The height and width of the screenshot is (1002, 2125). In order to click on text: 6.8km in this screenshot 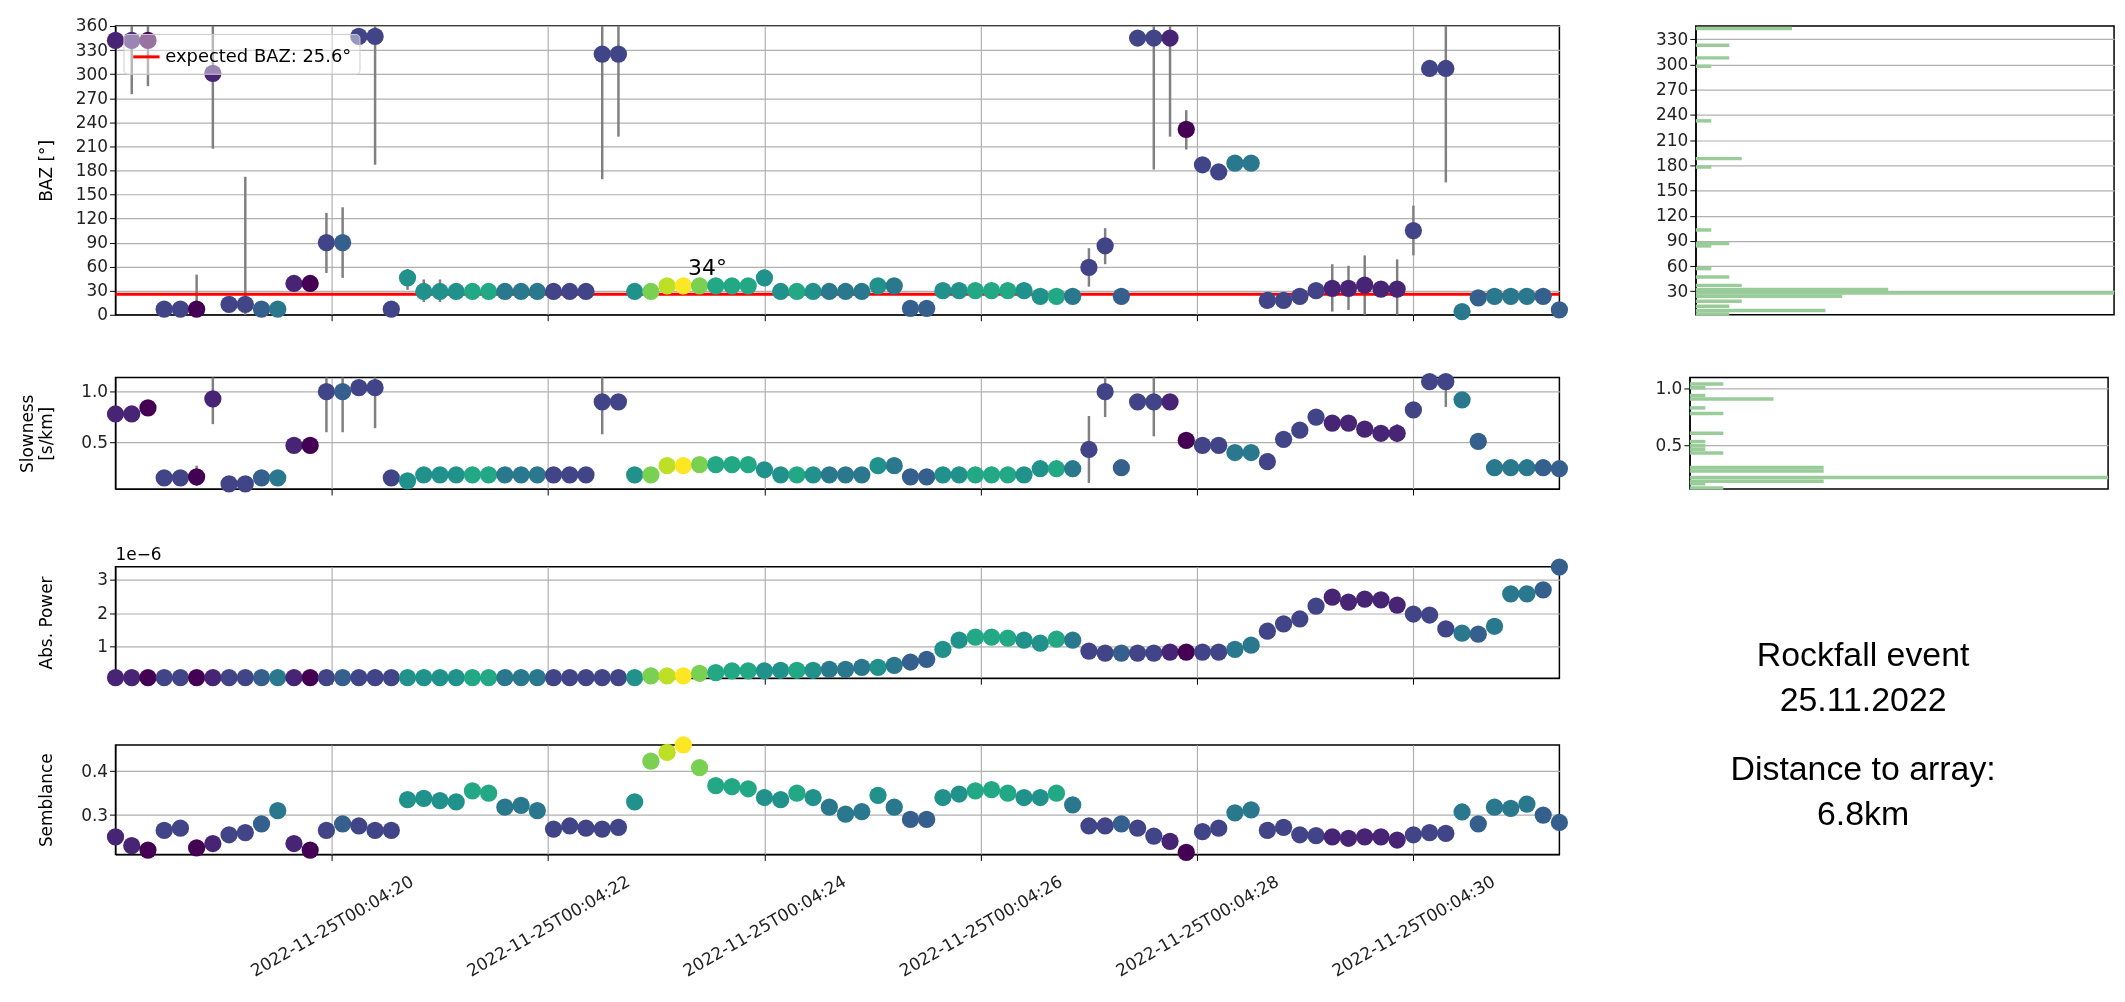, I will do `click(1863, 812)`.